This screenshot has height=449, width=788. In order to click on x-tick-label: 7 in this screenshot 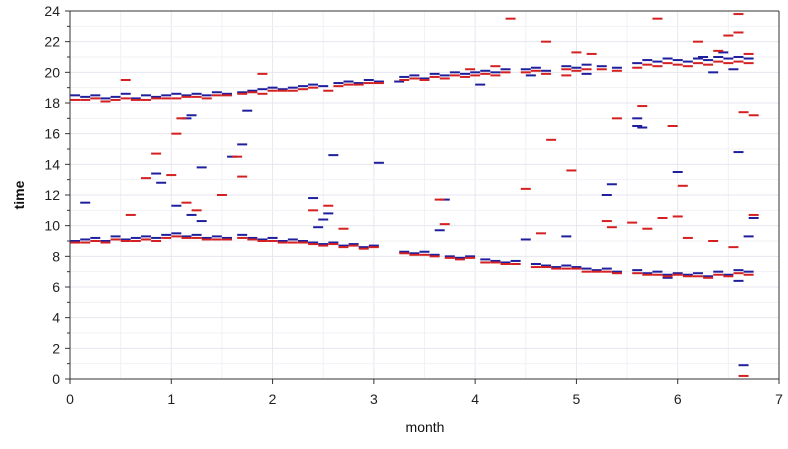, I will do `click(779, 399)`.